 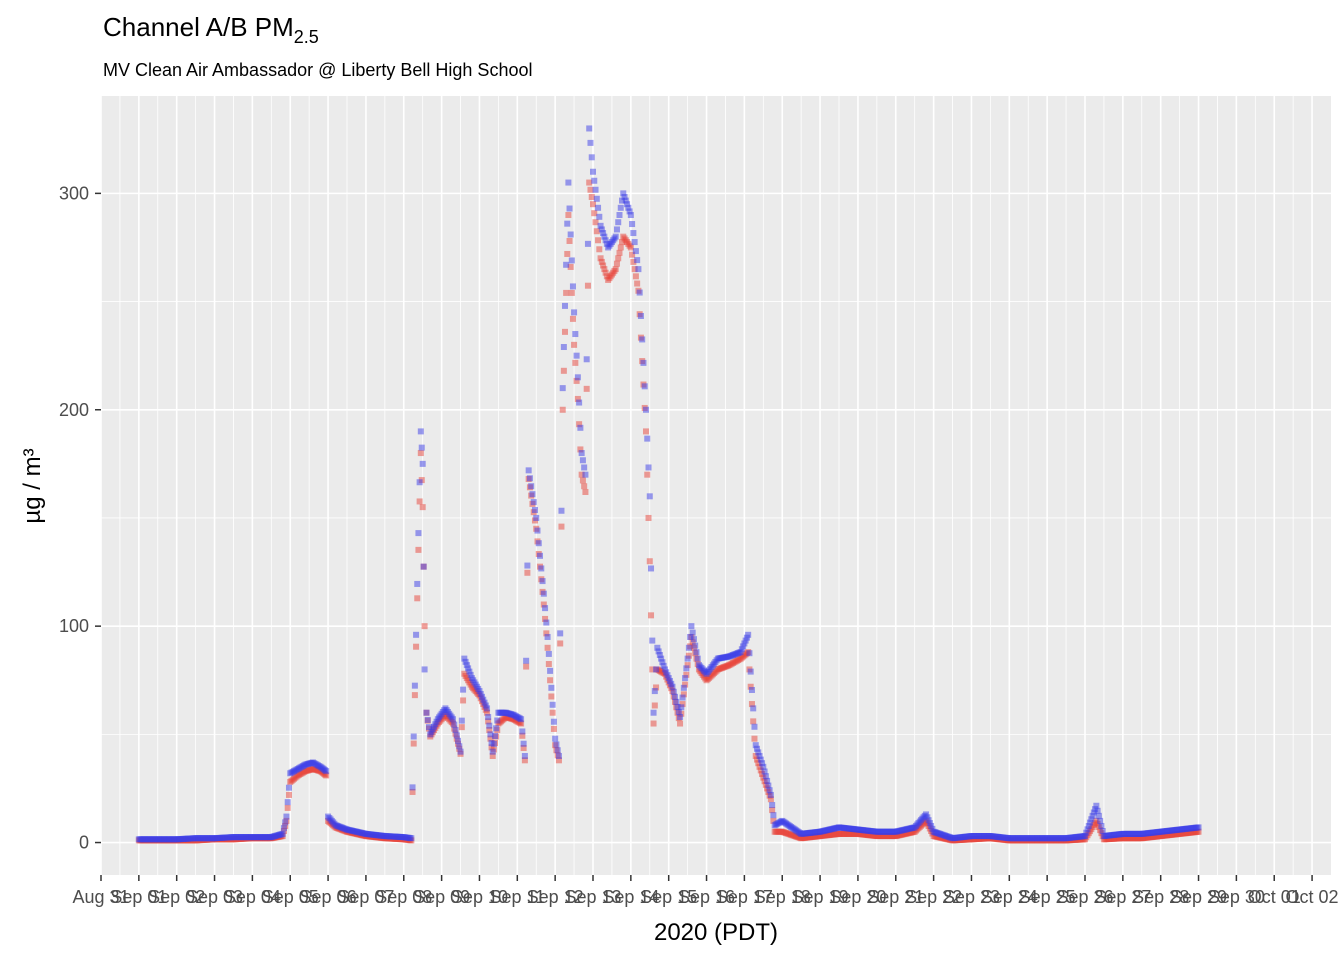 What do you see at coordinates (1084, 897) in the screenshot?
I see `x-tick-label: Sep 26` at bounding box center [1084, 897].